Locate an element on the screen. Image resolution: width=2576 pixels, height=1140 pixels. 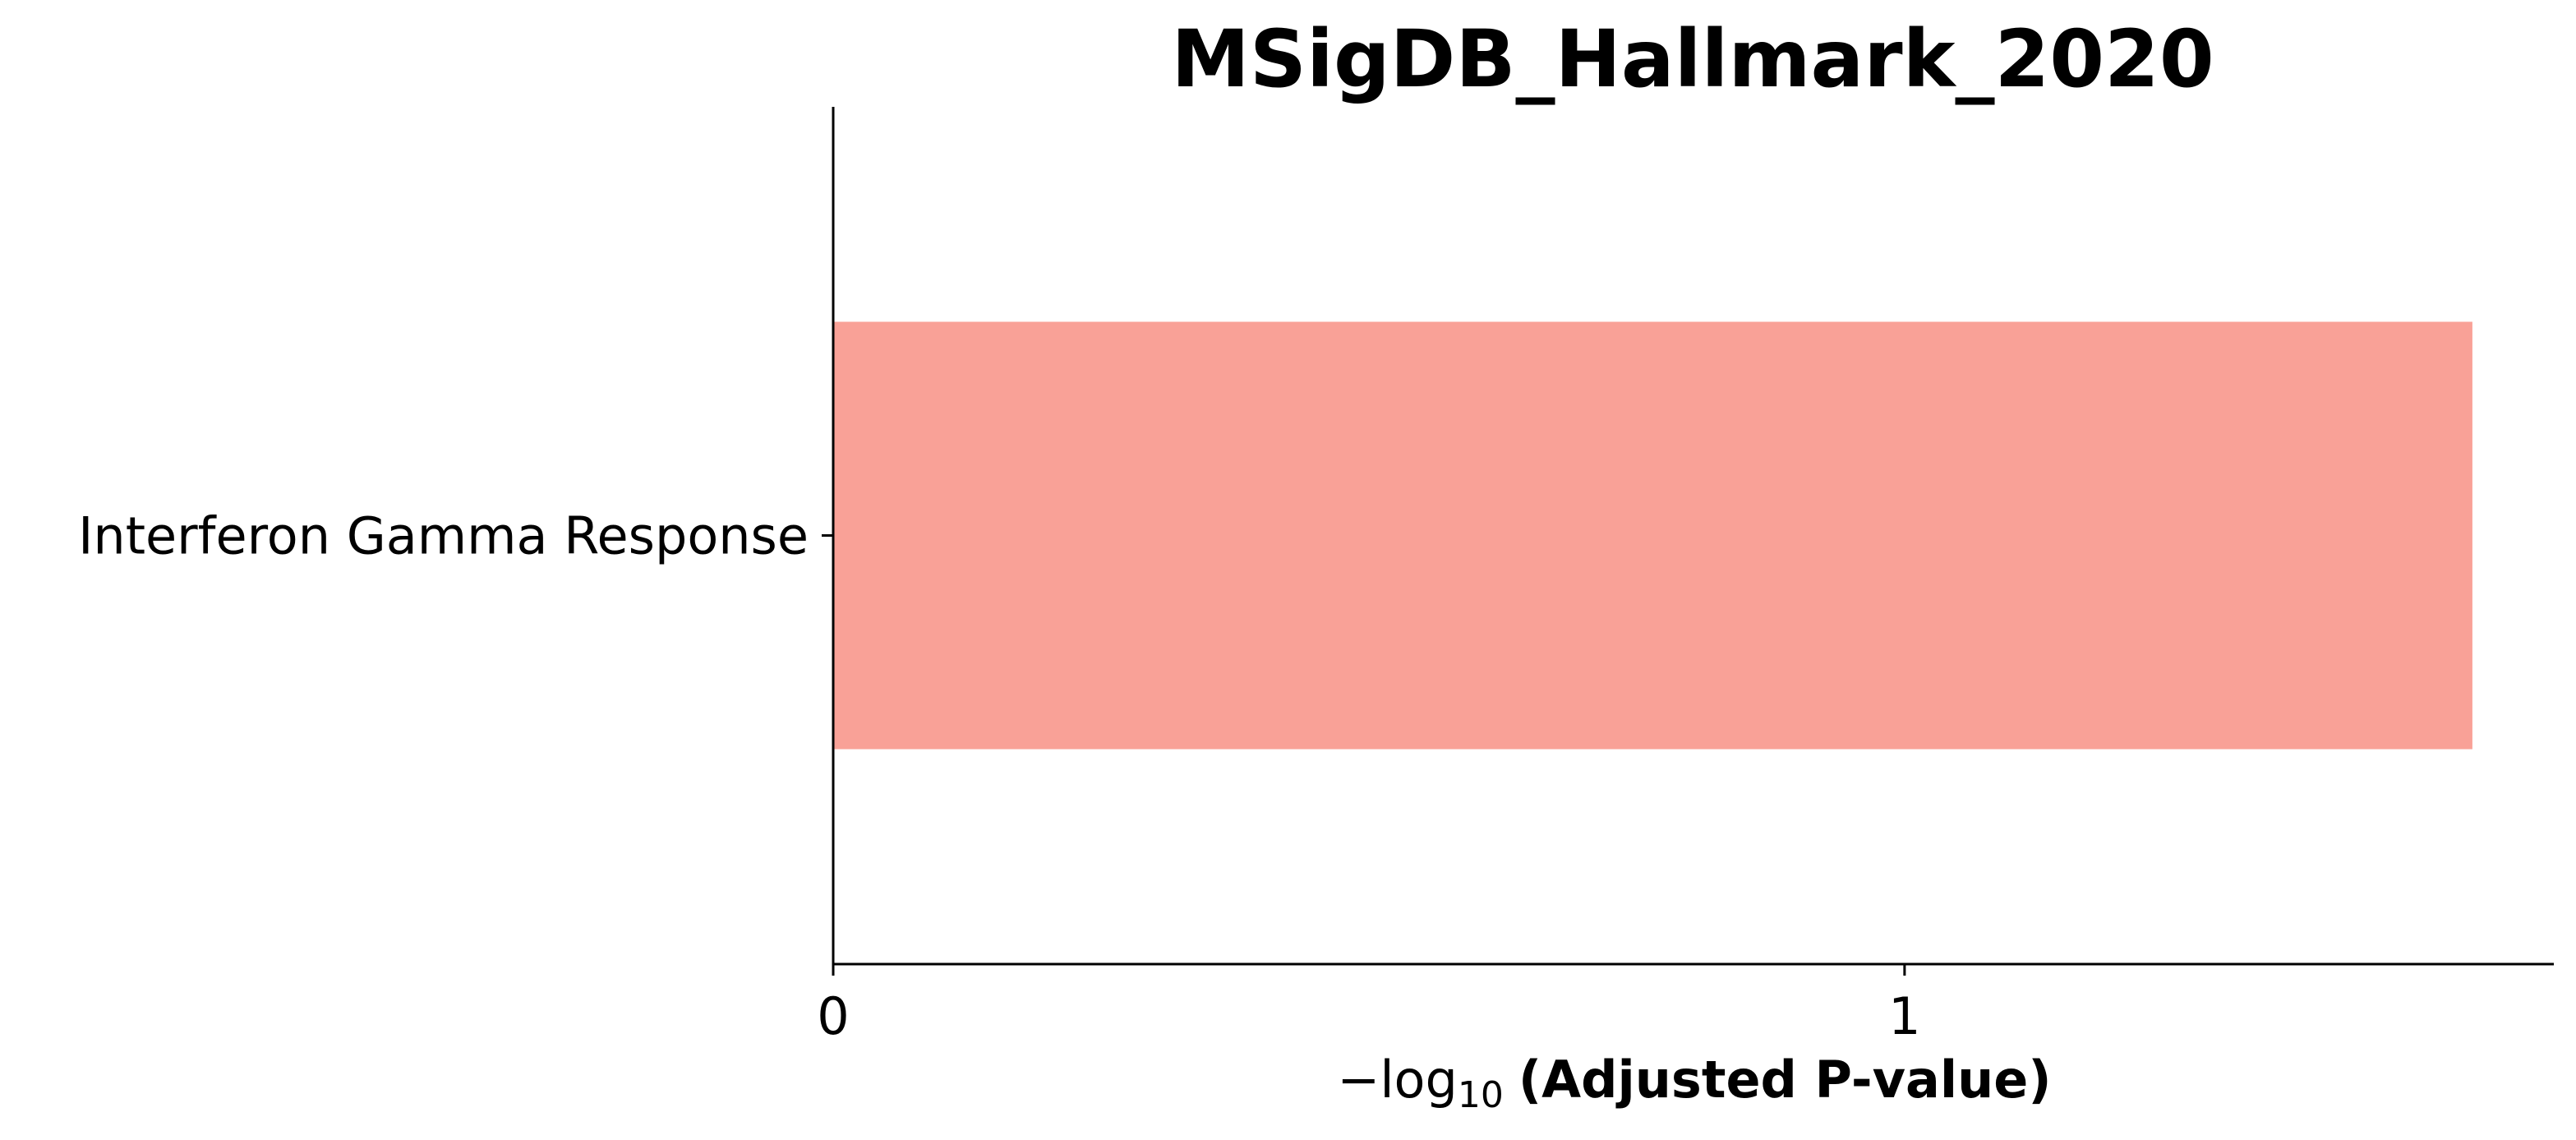
x-axis-label: −log10 (Adjusted P-value) is located at coordinates (1694, 1083).